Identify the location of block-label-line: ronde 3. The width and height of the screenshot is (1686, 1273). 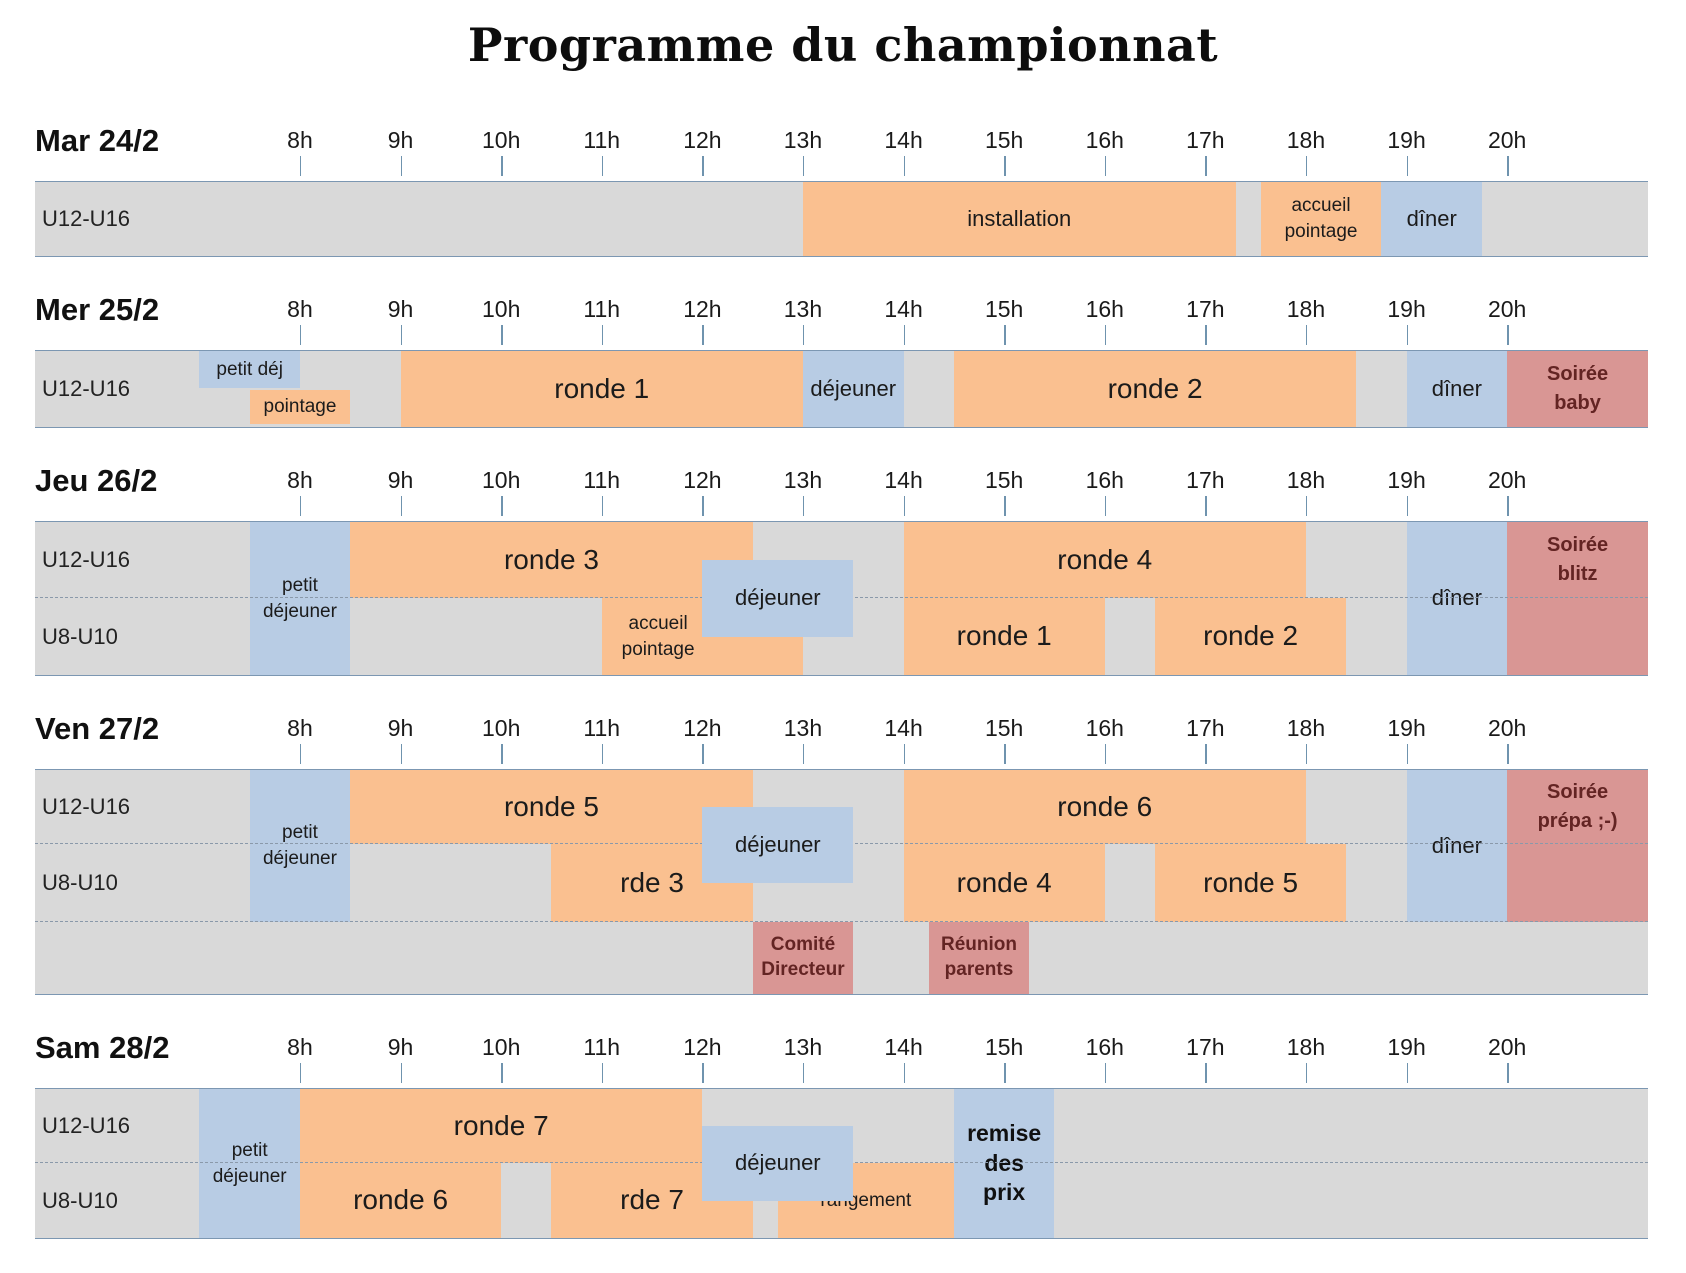
(551, 559).